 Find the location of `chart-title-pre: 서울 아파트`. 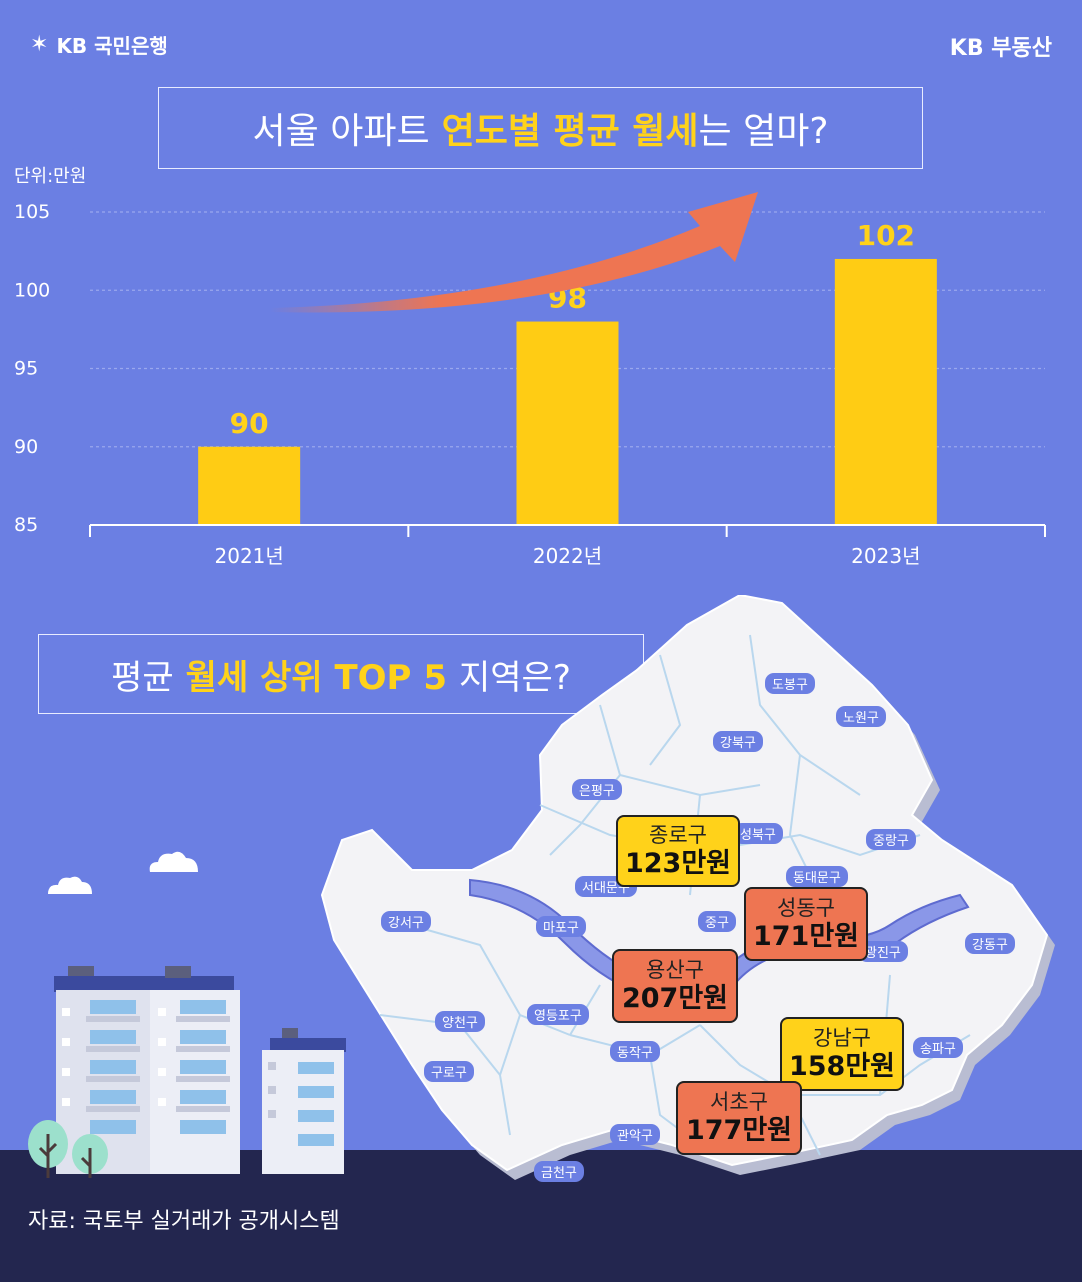

chart-title-pre: 서울 아파트 is located at coordinates (341, 131).